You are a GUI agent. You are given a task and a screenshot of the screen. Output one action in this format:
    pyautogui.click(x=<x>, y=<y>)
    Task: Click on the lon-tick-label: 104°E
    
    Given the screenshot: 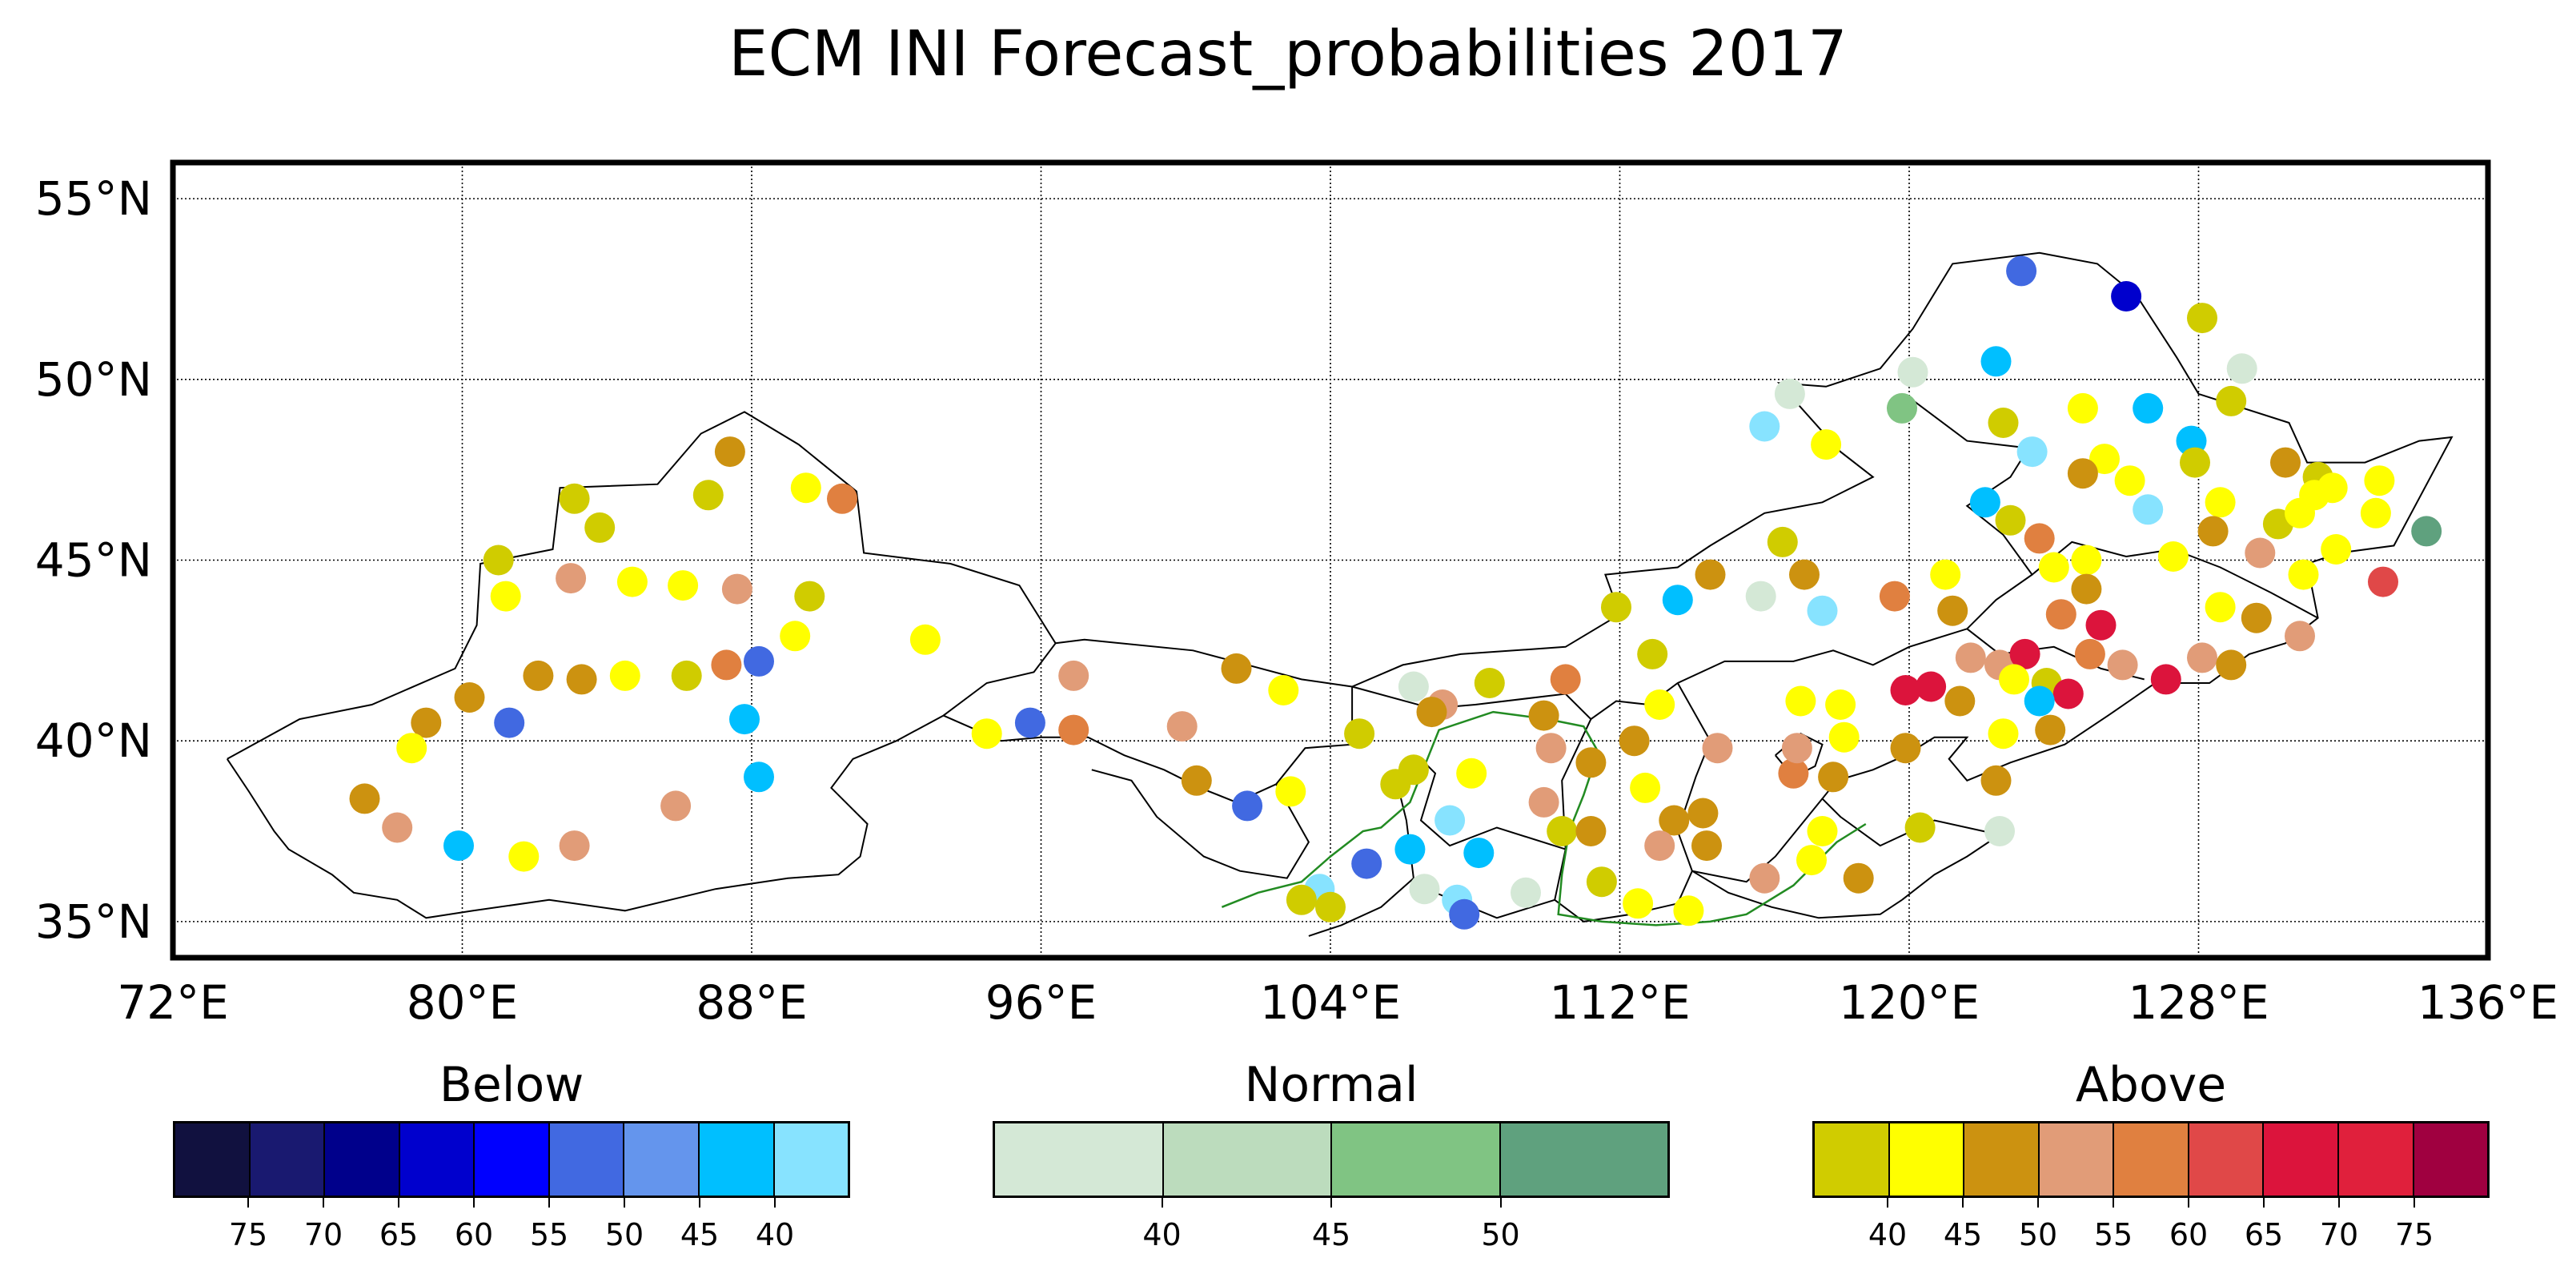 What is the action you would take?
    pyautogui.click(x=1330, y=1002)
    